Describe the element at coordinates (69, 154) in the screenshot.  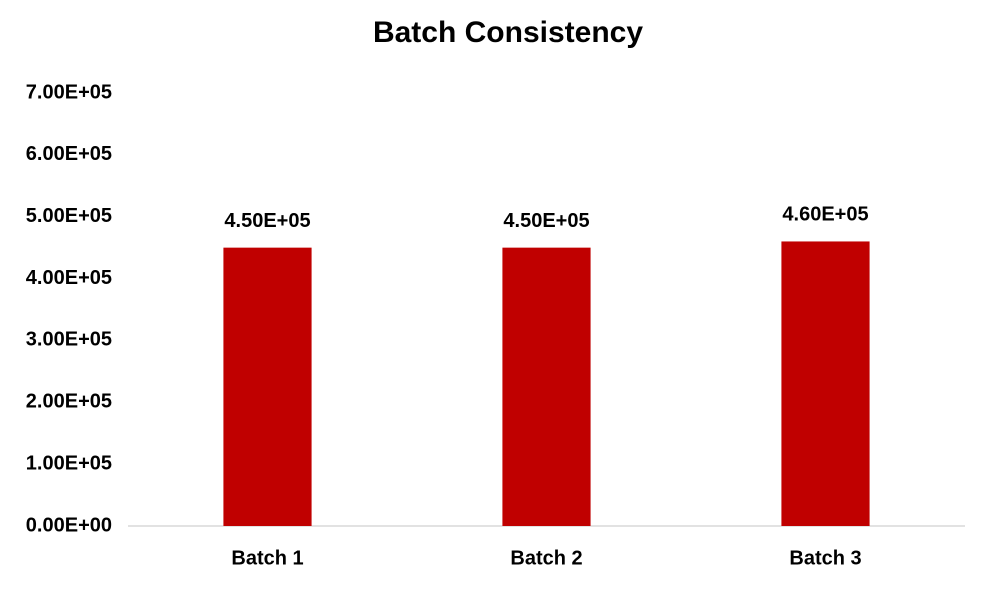
I see `y-tick-label: 6.00E+05` at that location.